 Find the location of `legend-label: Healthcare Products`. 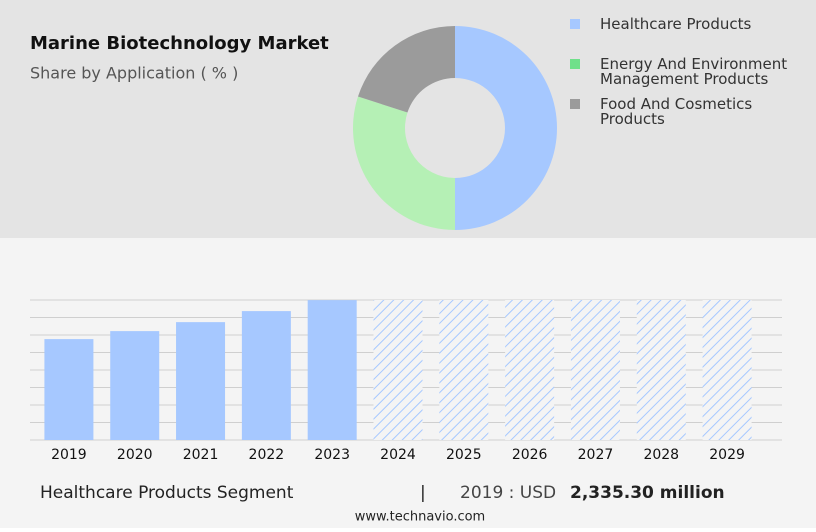

legend-label: Healthcare Products is located at coordinates (675, 24).